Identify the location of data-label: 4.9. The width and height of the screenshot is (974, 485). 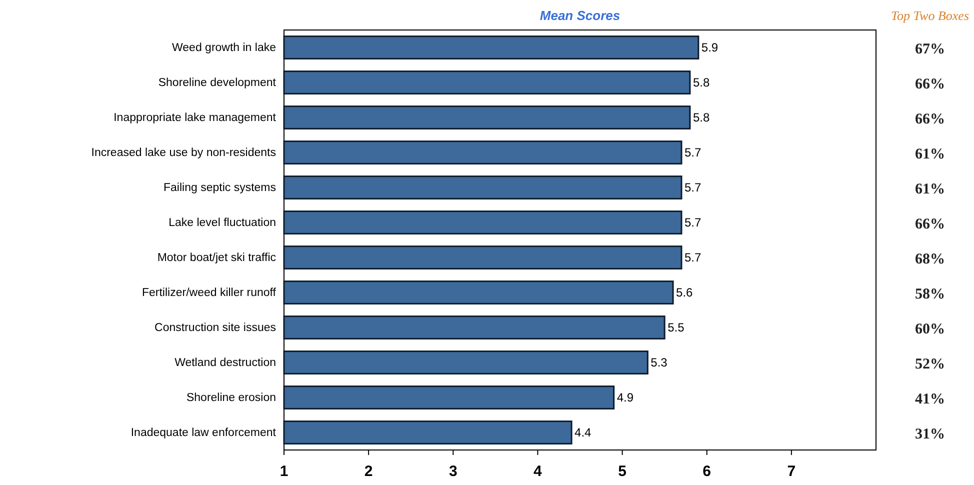
(625, 397).